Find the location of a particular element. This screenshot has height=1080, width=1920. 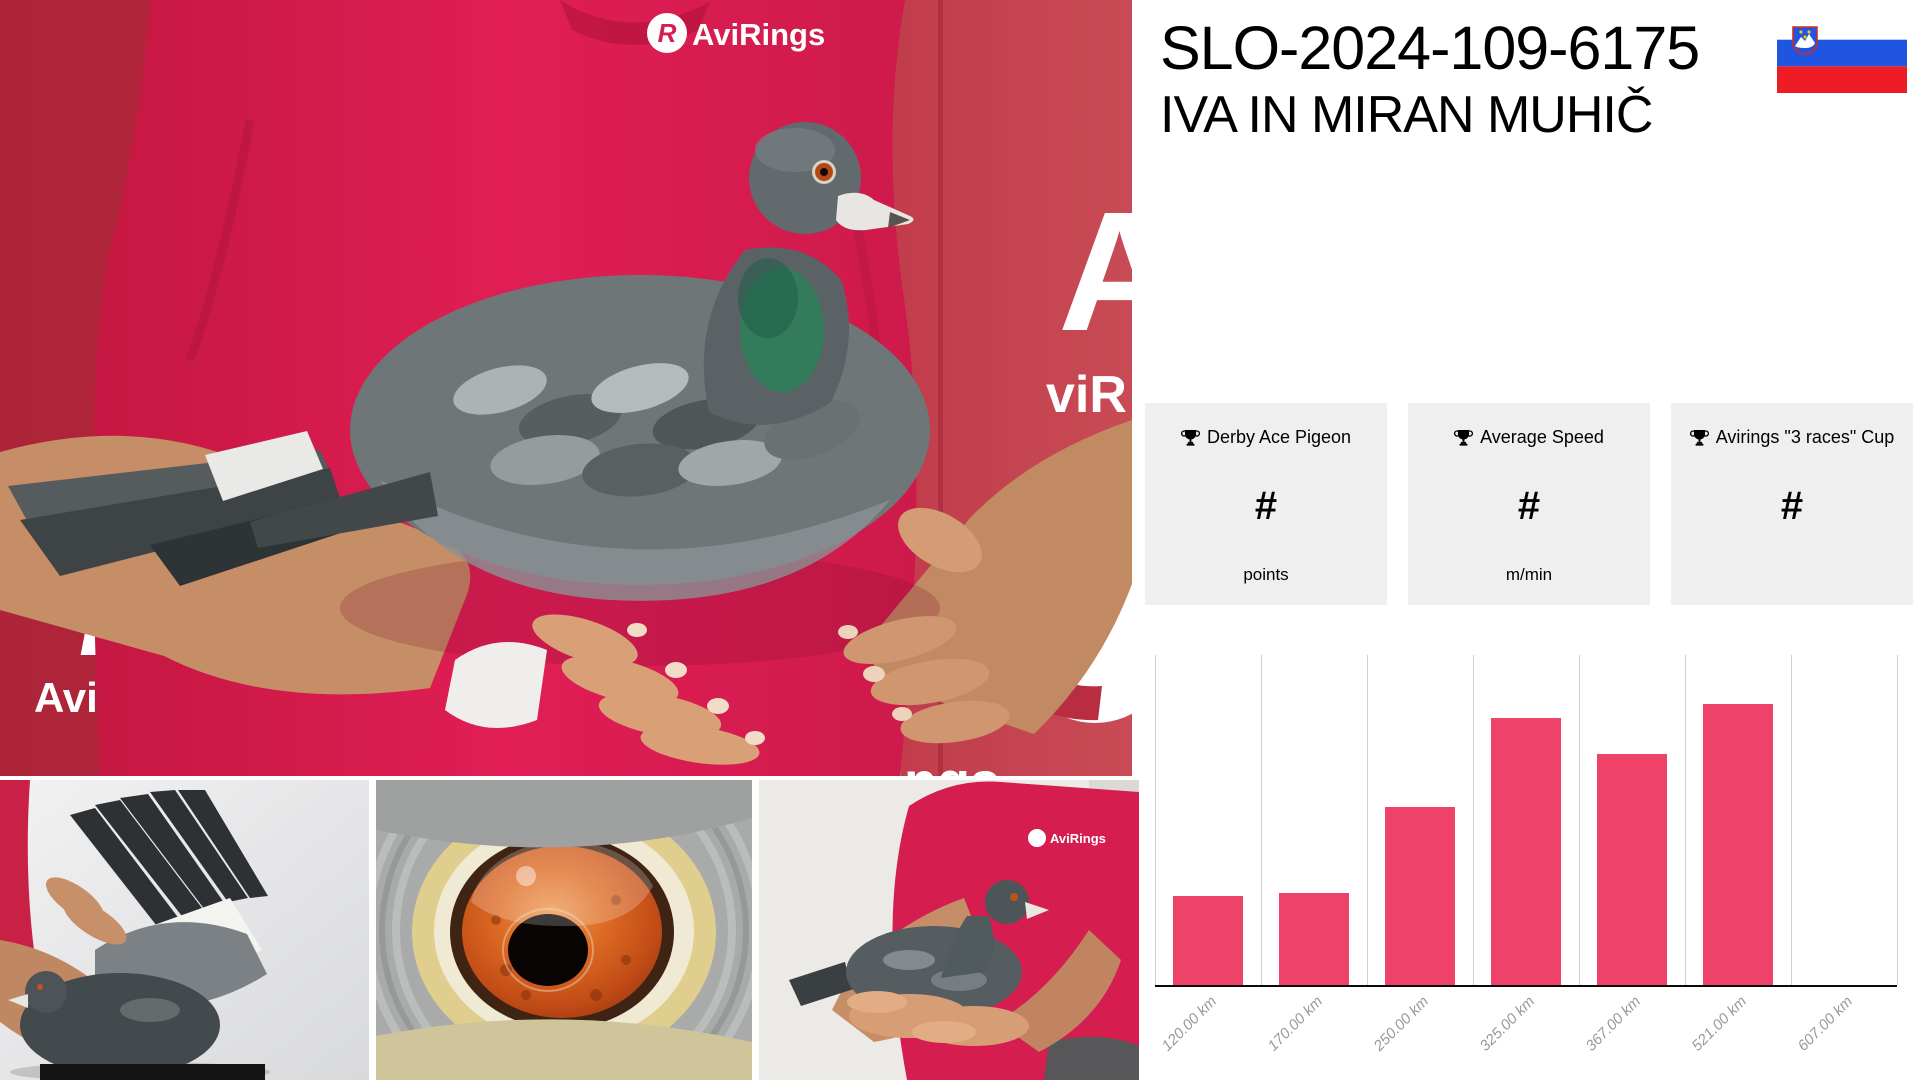

x-axis-line is located at coordinates (1526, 986).